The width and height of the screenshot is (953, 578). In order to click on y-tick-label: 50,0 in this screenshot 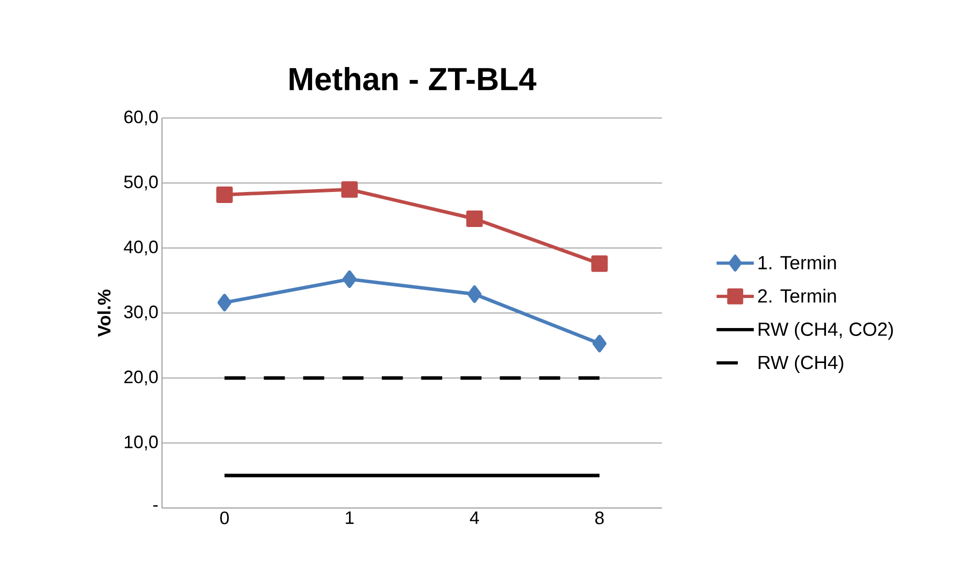, I will do `click(141, 183)`.